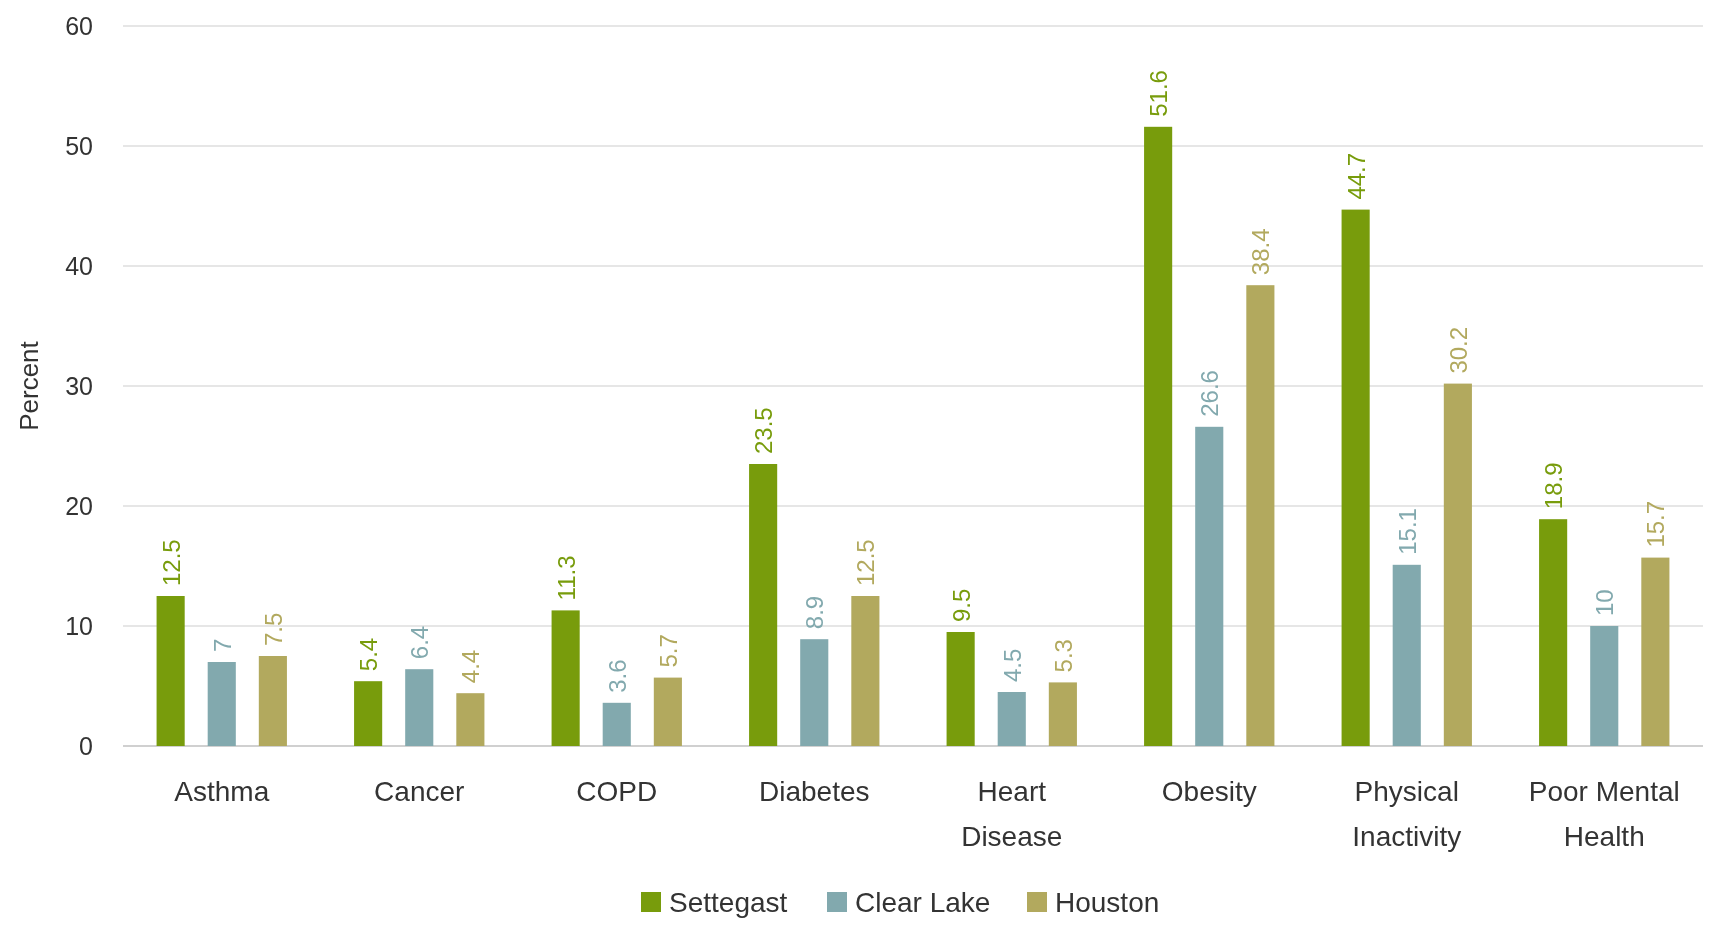 The width and height of the screenshot is (1715, 932). I want to click on x-tick-label: Diabetes, so click(814, 791).